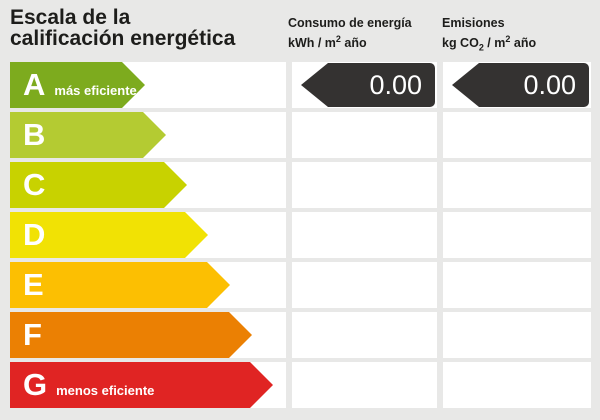 The height and width of the screenshot is (420, 600). I want to click on rating-row: C, so click(300, 185).